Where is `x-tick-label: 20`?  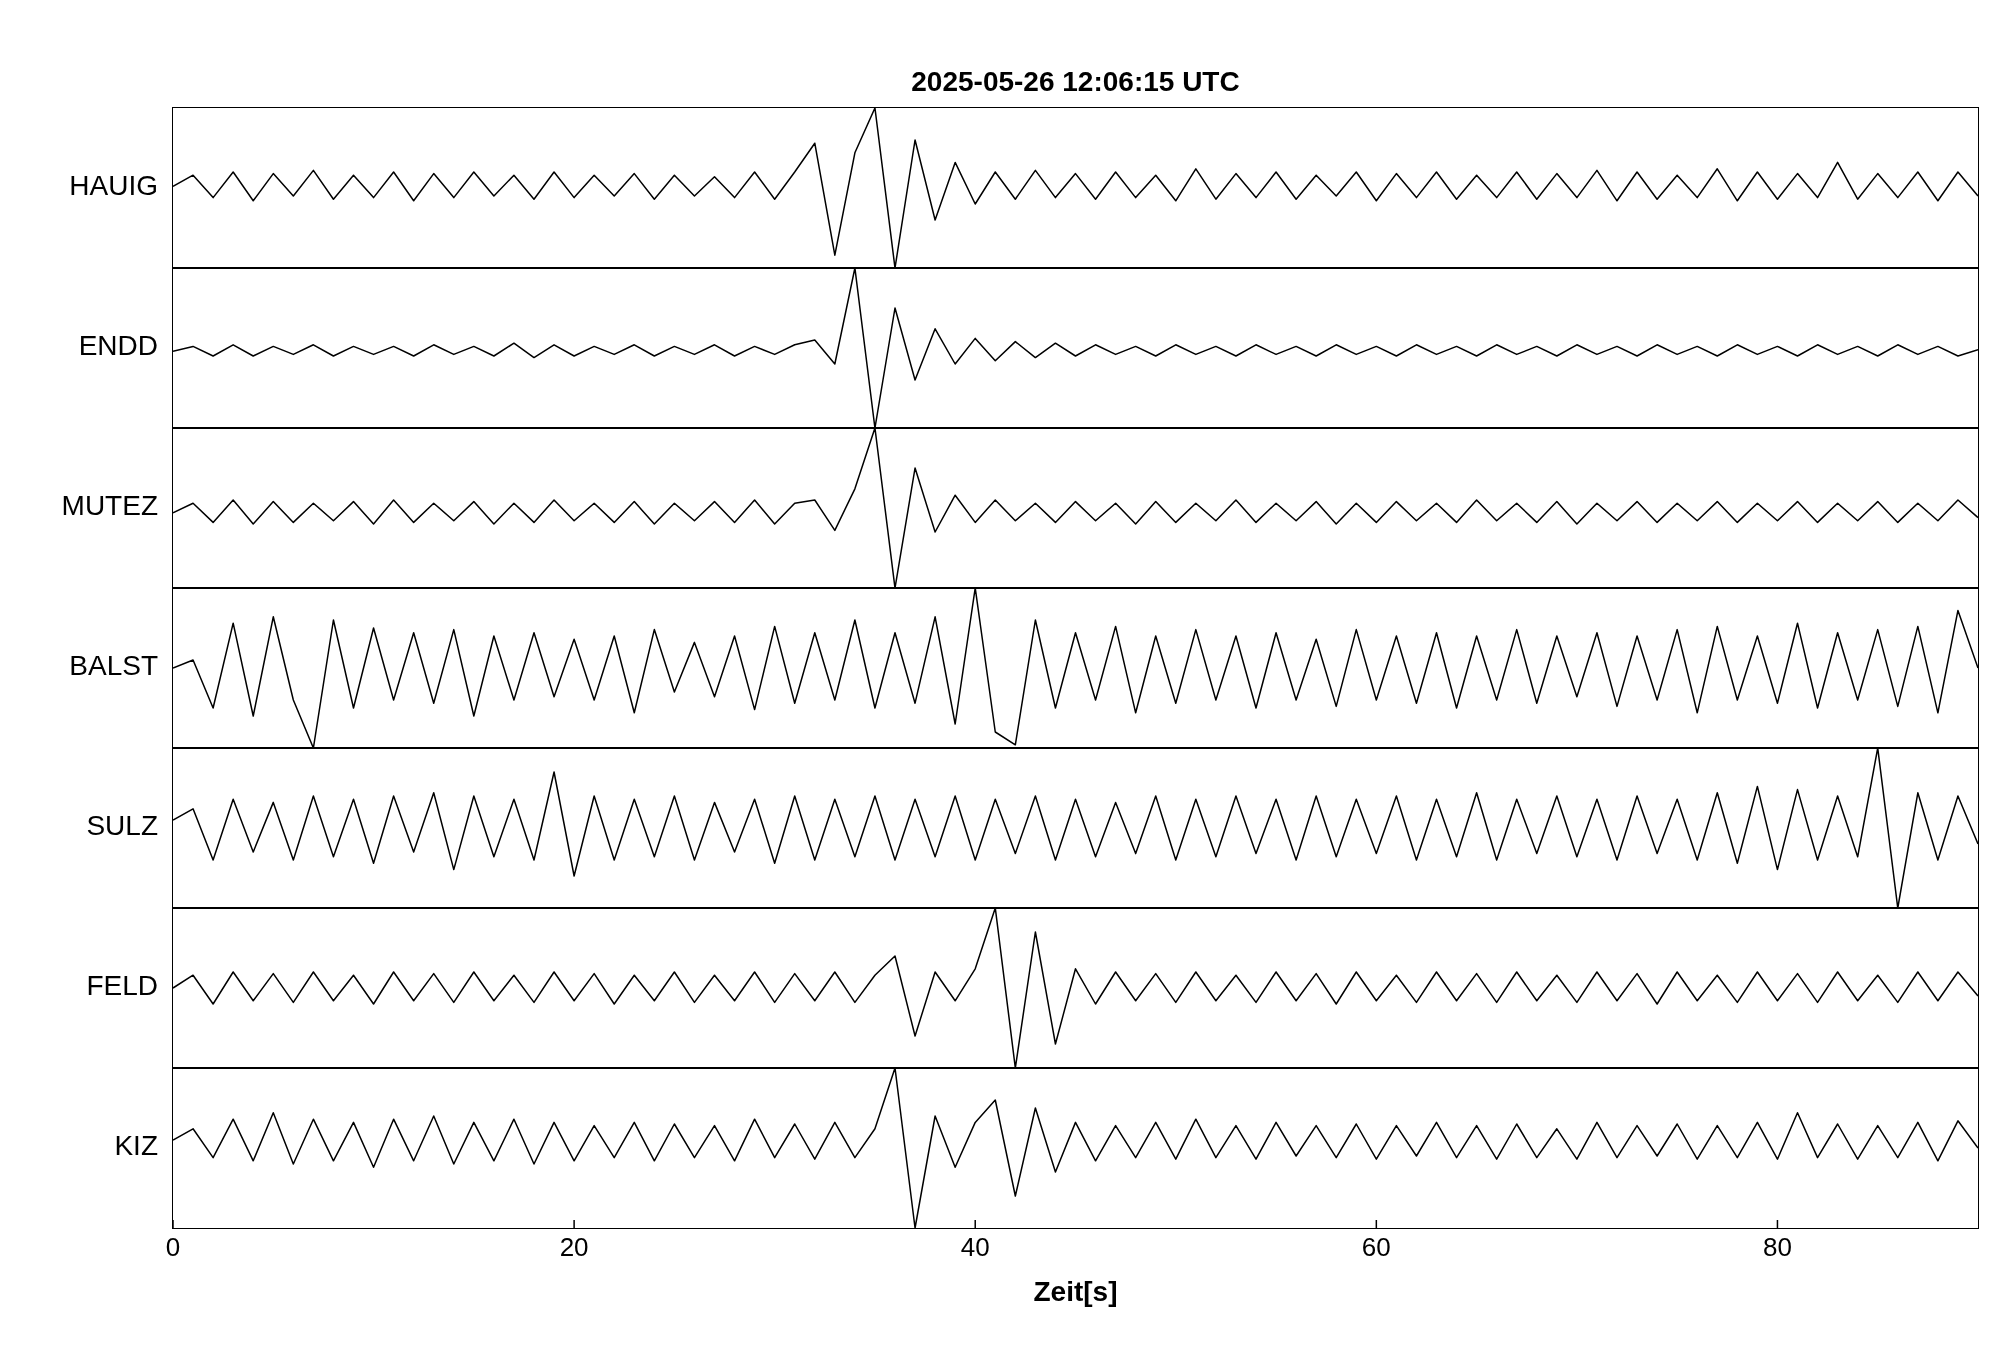 x-tick-label: 20 is located at coordinates (574, 1247).